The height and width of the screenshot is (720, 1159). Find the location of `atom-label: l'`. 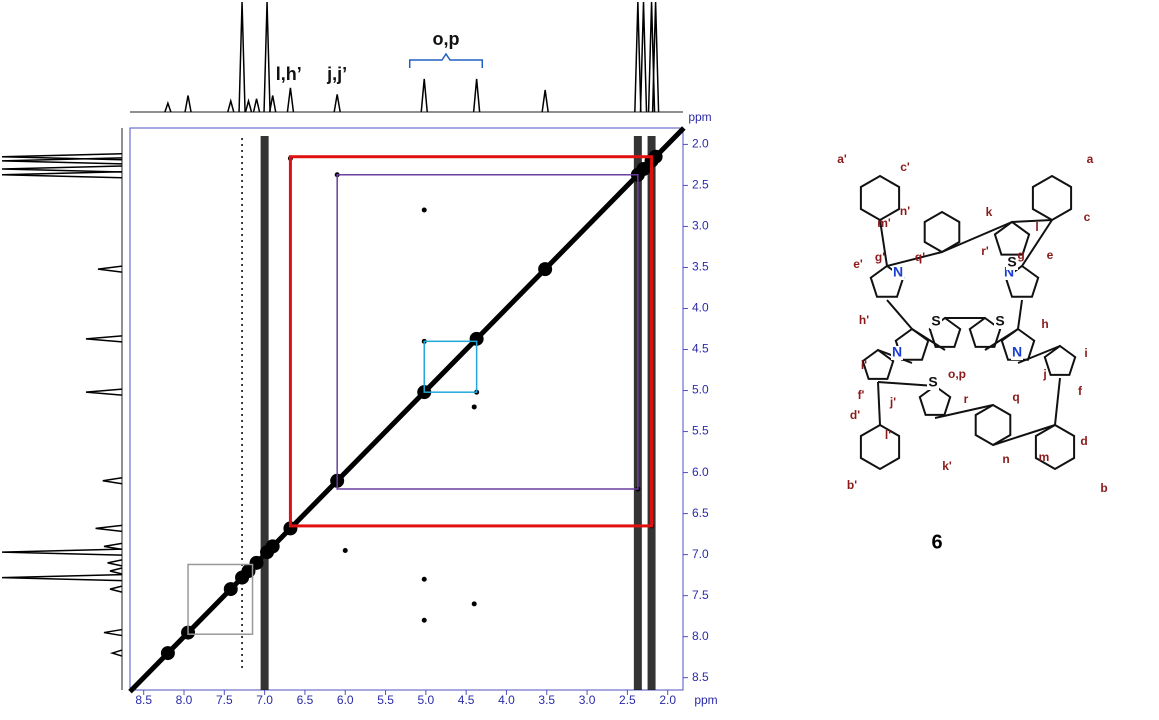

atom-label: l' is located at coordinates (888, 435).